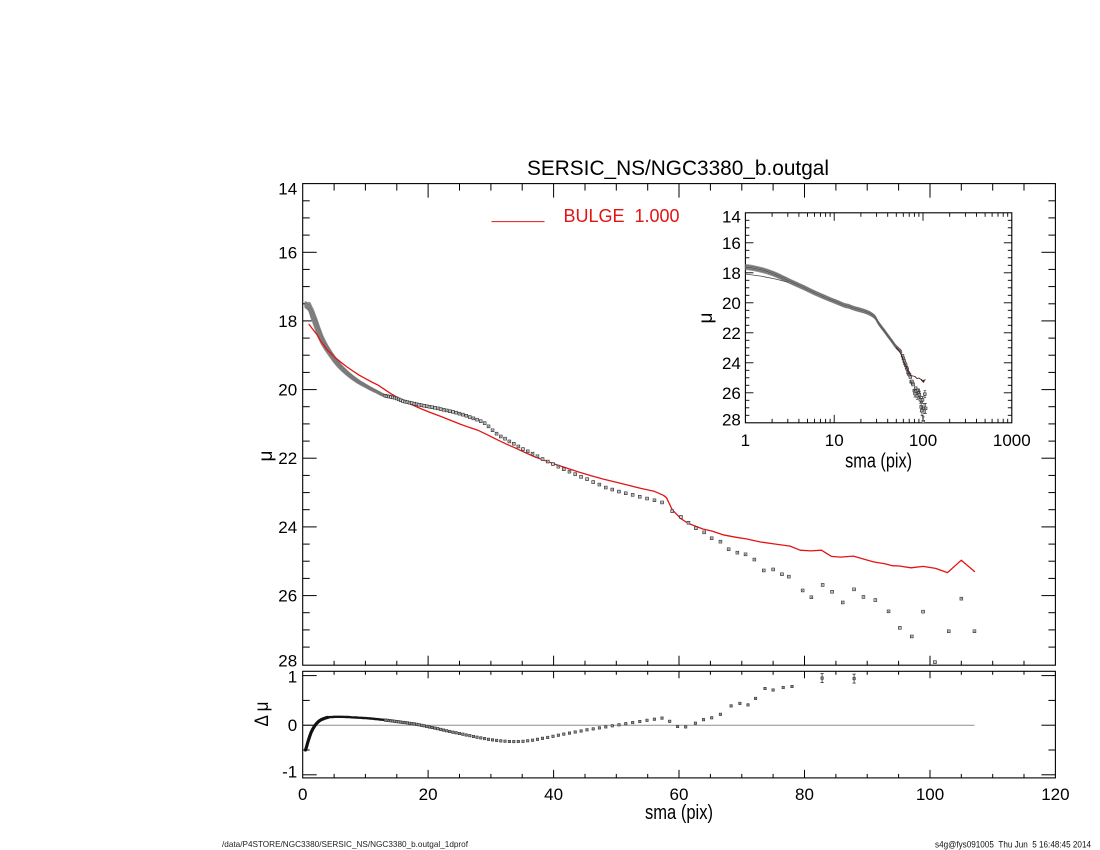  I want to click on svg-text:s4g@fys091005 Thu Jun 5 16:4: s4g@fys091005 Thu Jun 5 16:48:45 2014, so click(1013, 845).